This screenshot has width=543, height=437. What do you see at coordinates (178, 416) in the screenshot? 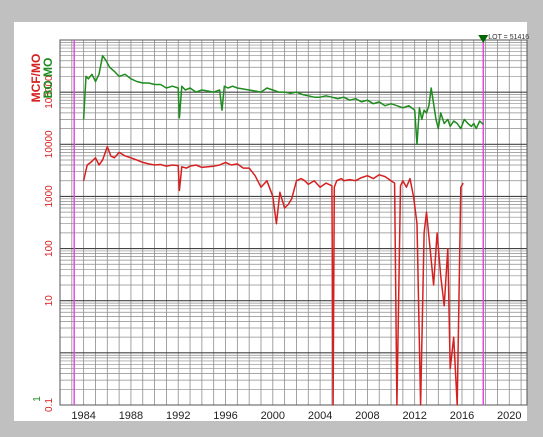
I see `x-tick-label: 1992` at bounding box center [178, 416].